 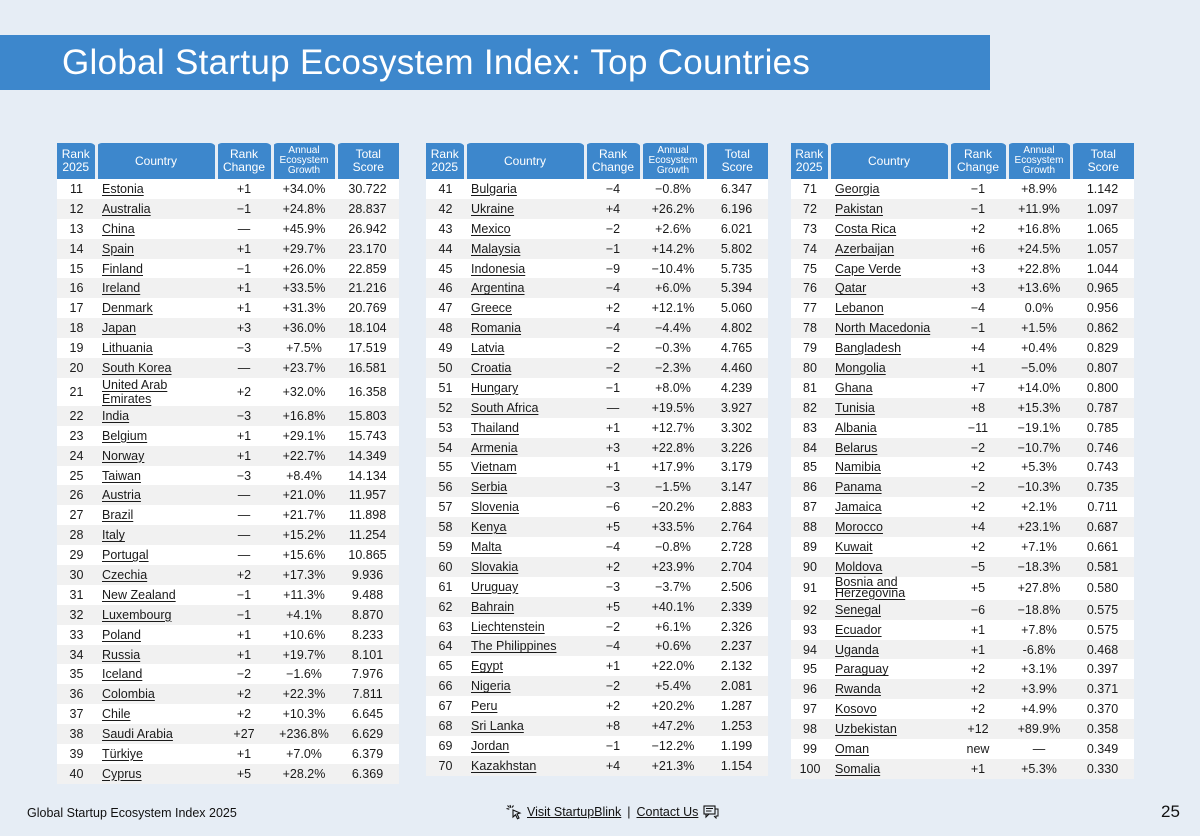 I want to click on country-link: Qatar, so click(x=851, y=288).